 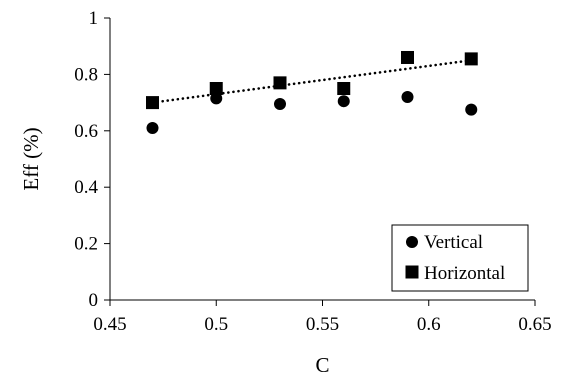 I want to click on trendline-layer, so click(x=312, y=81).